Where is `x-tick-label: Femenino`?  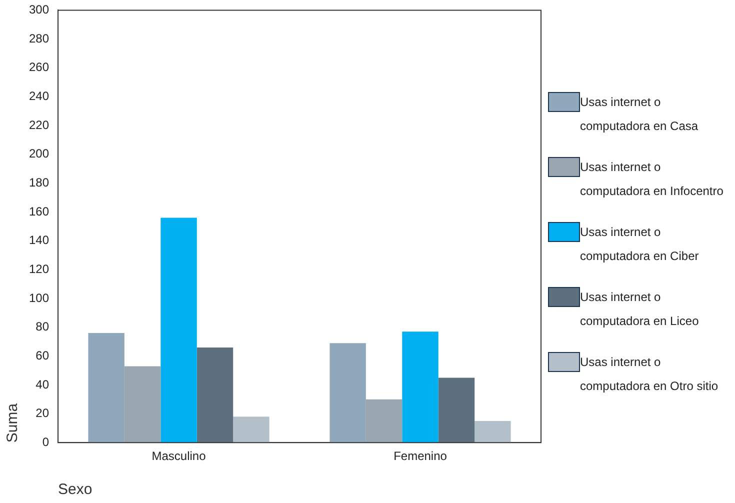
x-tick-label: Femenino is located at coordinates (421, 456).